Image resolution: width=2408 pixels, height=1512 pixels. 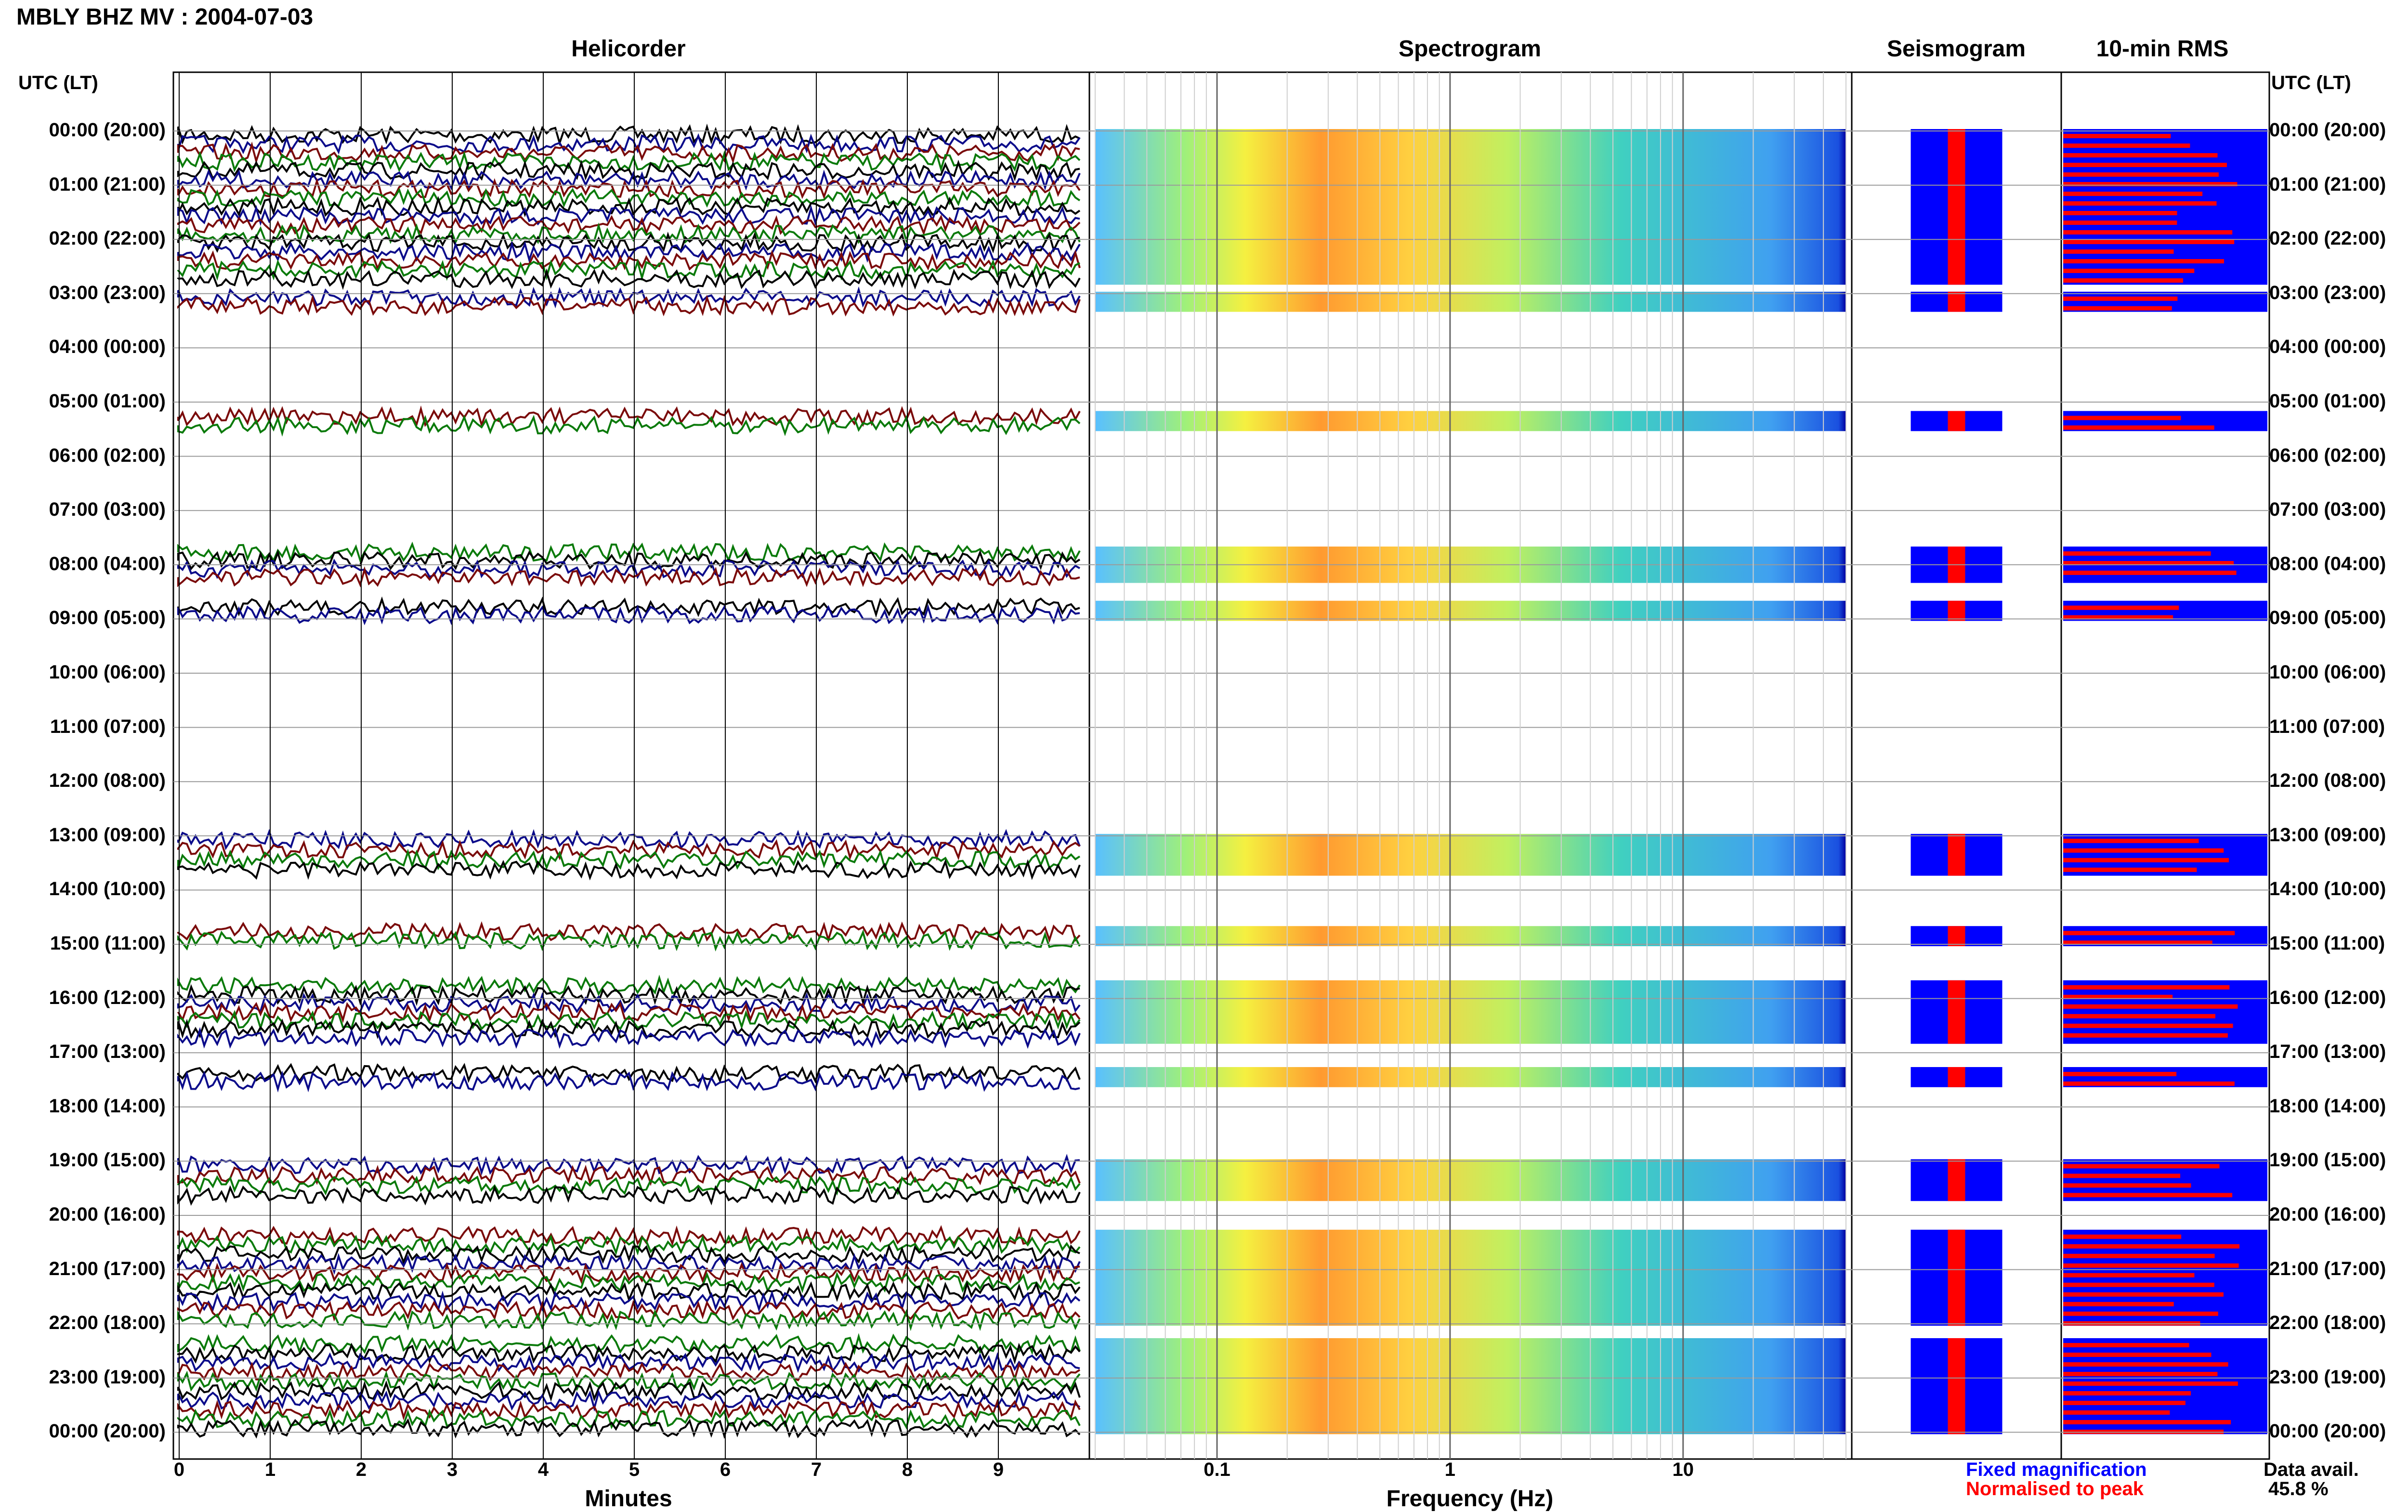 I want to click on time-label-left: 16:00 (12:00), so click(x=107, y=997).